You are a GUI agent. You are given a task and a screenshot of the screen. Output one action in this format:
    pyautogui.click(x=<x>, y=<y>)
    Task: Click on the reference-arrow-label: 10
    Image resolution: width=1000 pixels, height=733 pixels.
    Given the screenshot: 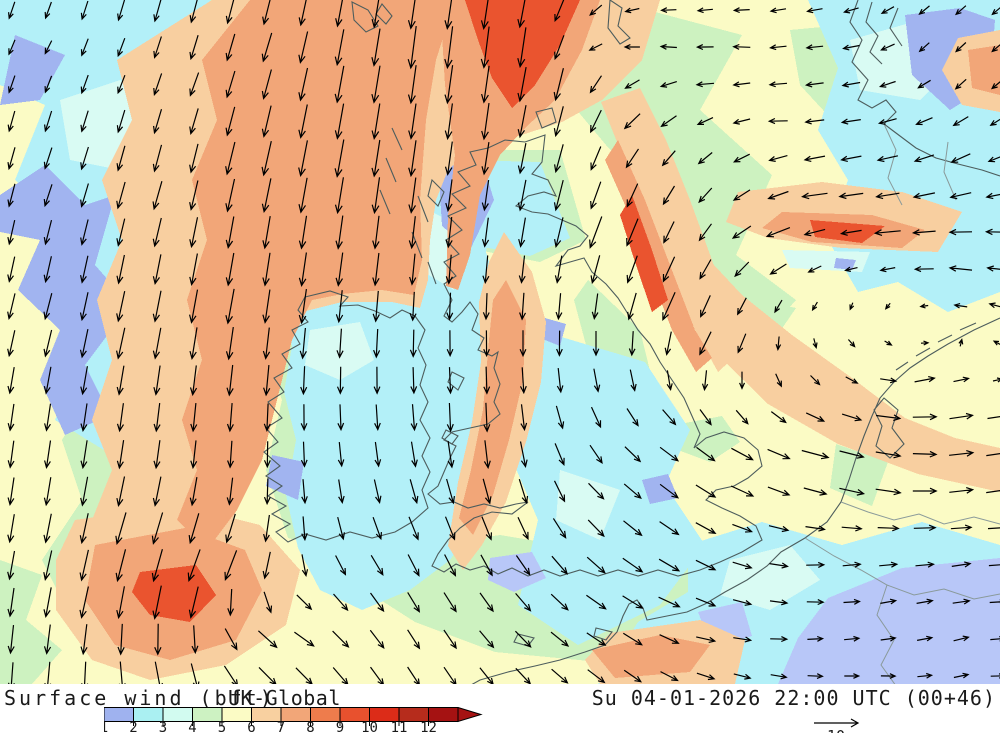 What is the action you would take?
    pyautogui.click(x=836, y=730)
    